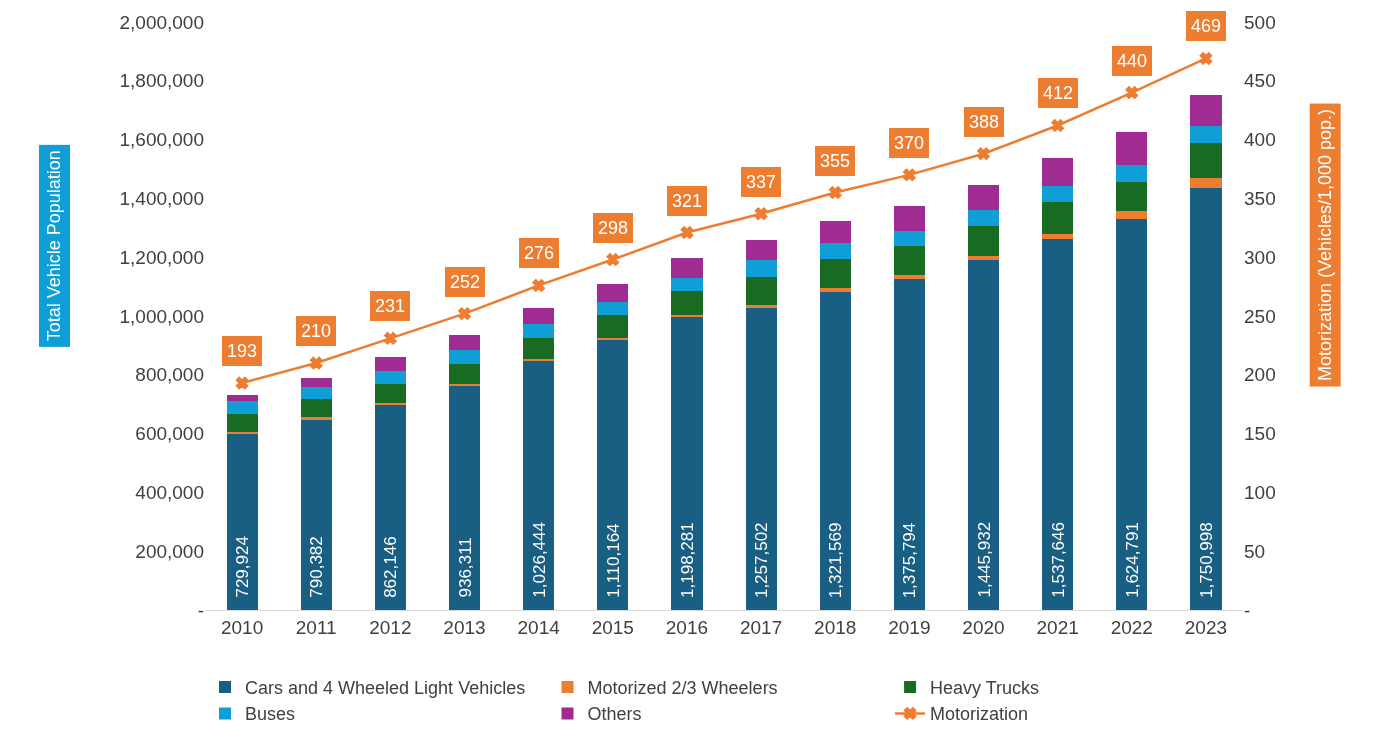 The image size is (1393, 744). I want to click on total-label: 1,375,794, so click(910, 560).